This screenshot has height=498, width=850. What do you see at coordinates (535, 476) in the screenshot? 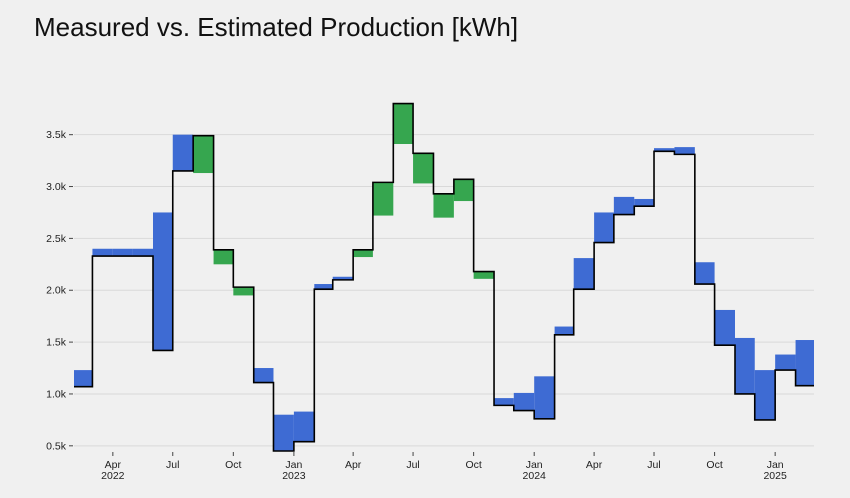
I see `x-tick-year-label: 2024` at bounding box center [535, 476].